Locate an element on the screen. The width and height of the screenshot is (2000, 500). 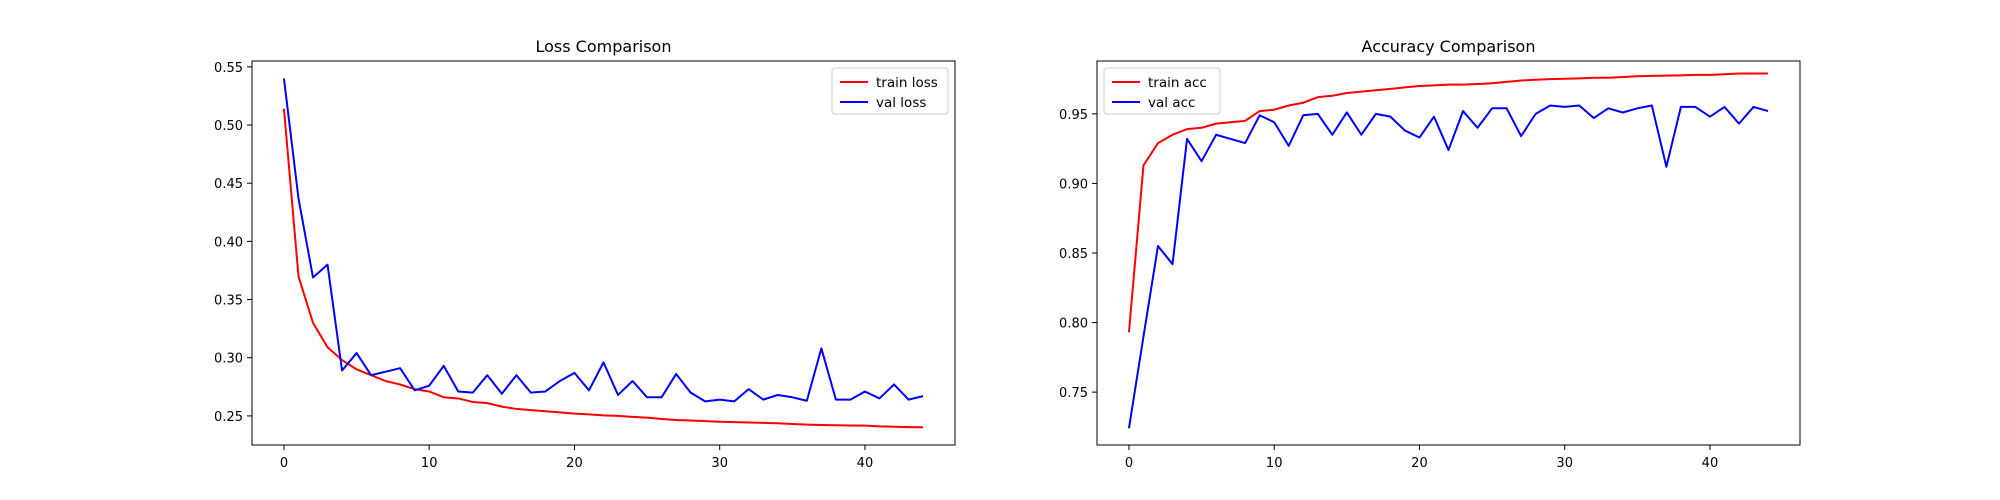
accuracy-y-tick-label-0-80: 0.80 is located at coordinates (1073, 324).